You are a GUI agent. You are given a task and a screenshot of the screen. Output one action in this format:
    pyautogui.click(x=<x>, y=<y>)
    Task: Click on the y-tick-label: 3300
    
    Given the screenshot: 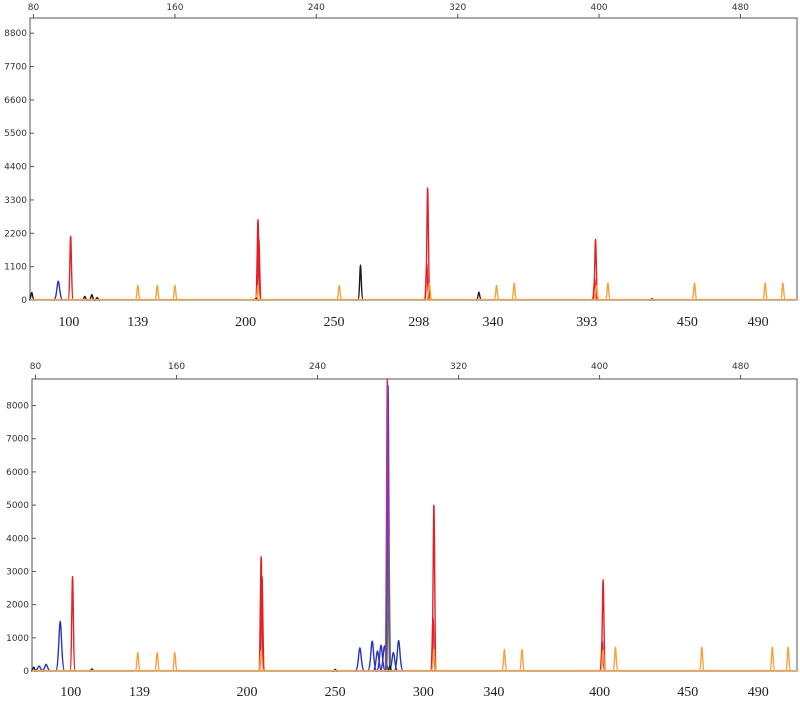 What is the action you would take?
    pyautogui.click(x=15, y=201)
    